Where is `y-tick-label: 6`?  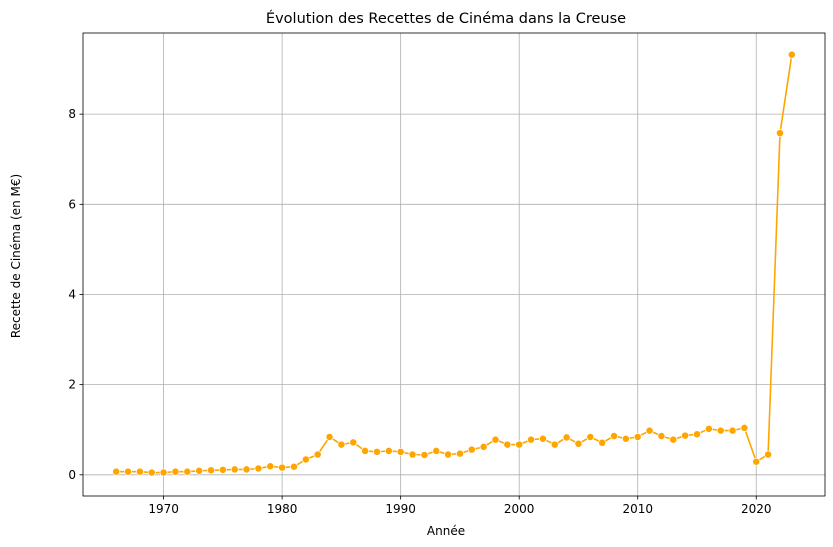 y-tick-label: 6 is located at coordinates (72, 204).